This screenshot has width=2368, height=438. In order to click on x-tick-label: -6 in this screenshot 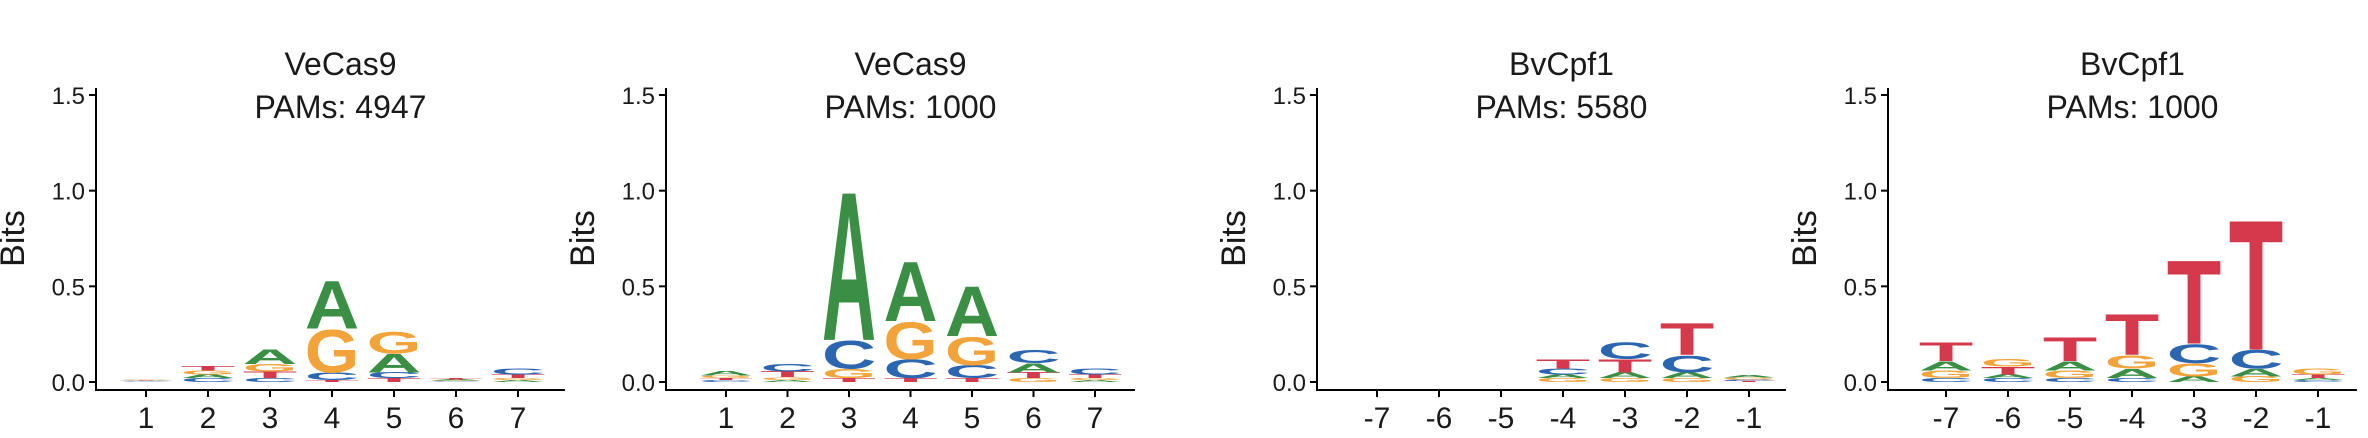, I will do `click(2008, 418)`.